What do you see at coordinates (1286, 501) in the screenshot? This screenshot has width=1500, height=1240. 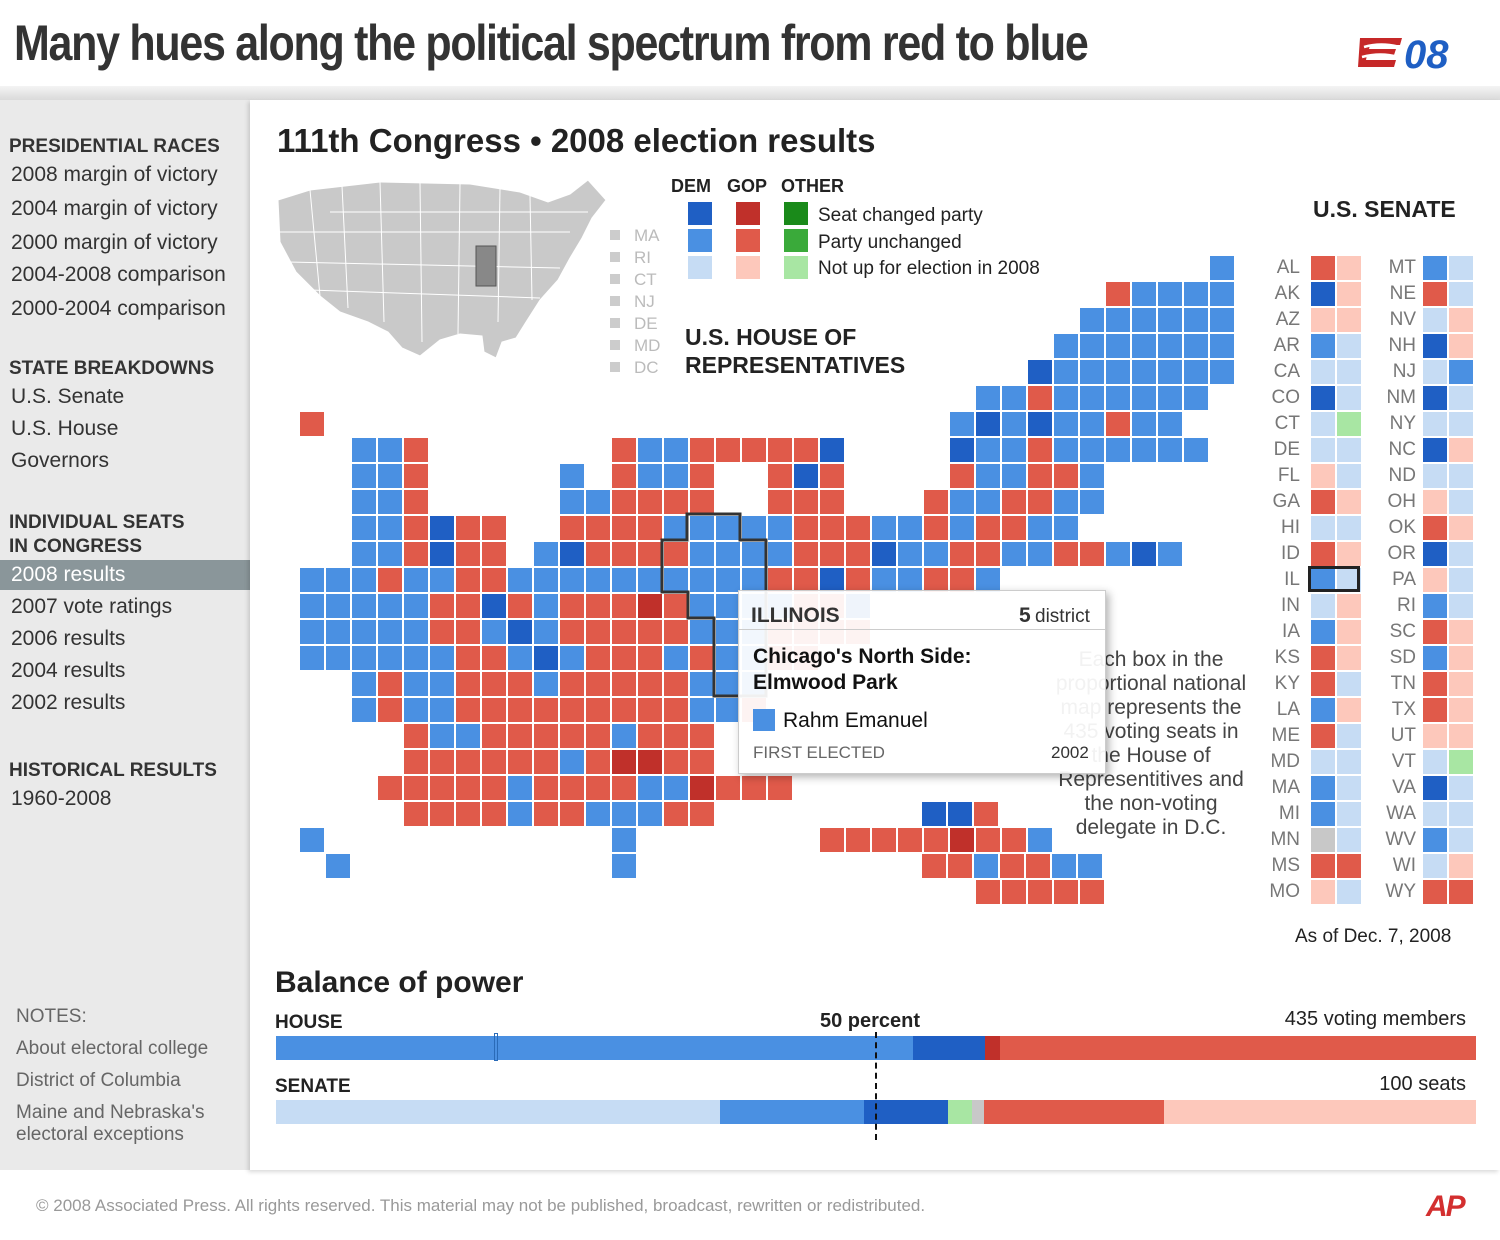 I see `senate-state-ga: GA` at bounding box center [1286, 501].